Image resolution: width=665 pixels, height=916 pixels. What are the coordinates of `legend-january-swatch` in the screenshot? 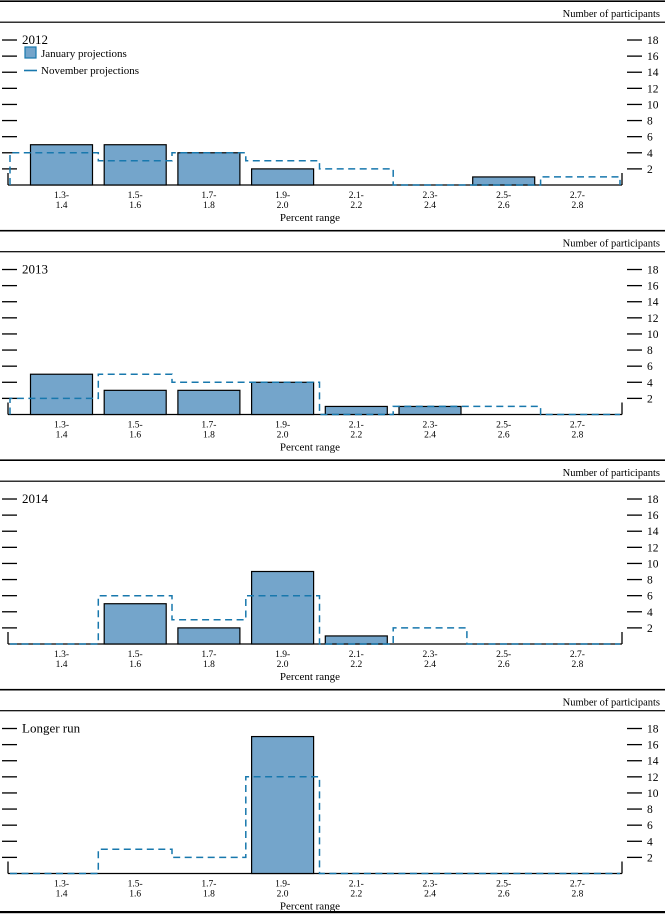 It's located at (30, 52).